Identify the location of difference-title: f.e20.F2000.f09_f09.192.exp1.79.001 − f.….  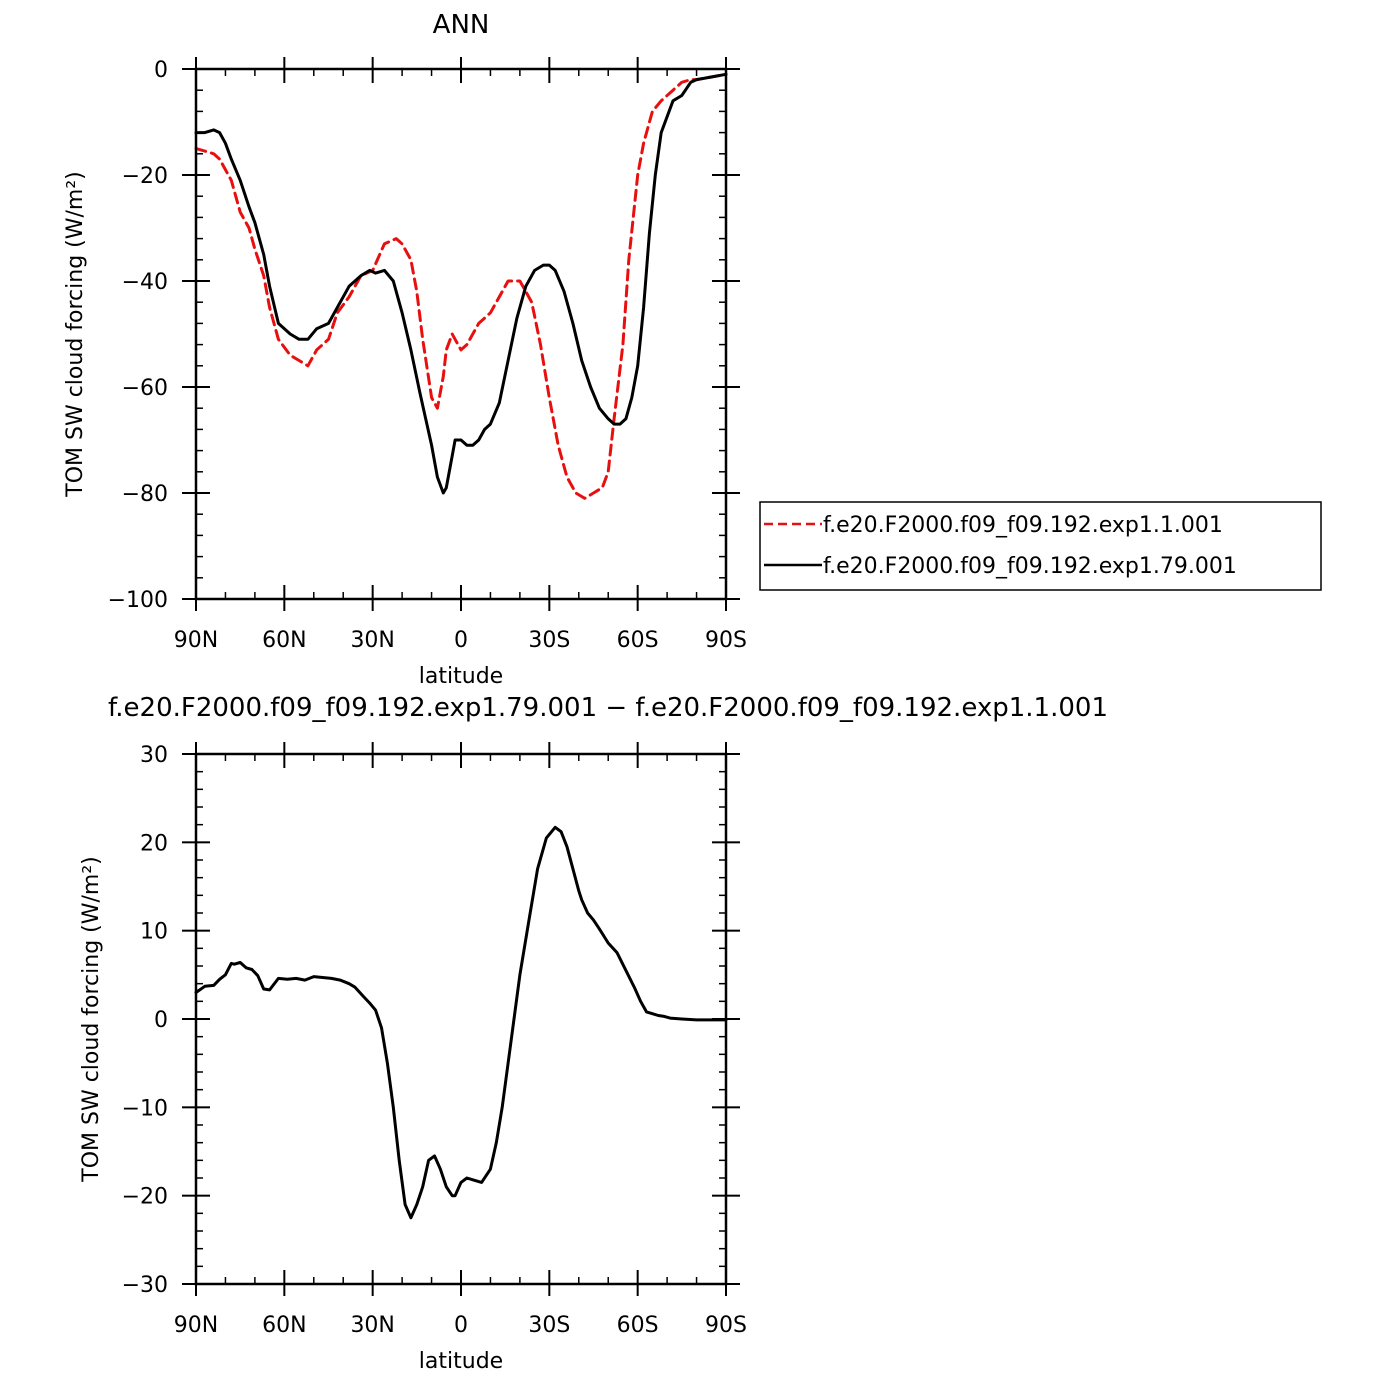
(608, 708).